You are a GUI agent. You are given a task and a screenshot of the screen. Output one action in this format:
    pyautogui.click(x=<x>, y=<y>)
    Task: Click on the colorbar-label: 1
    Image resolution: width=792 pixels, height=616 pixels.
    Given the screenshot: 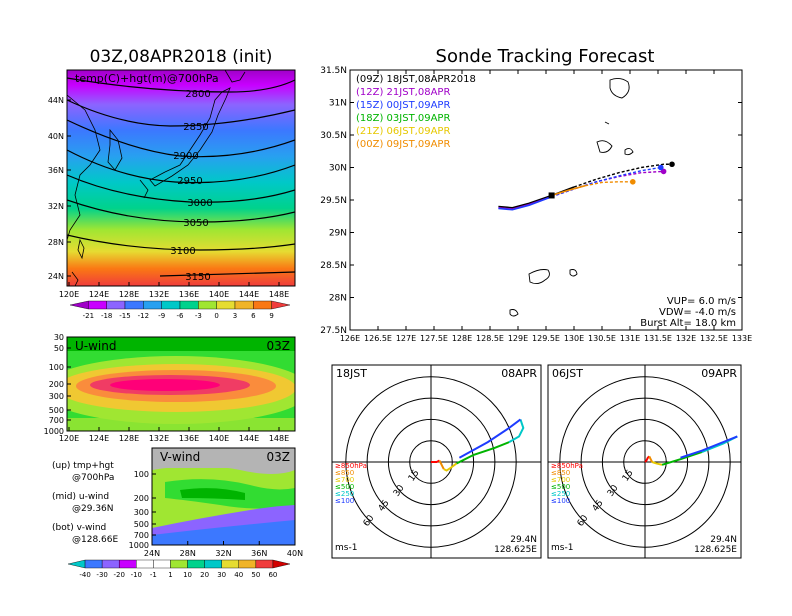 What is the action you would take?
    pyautogui.click(x=170, y=575)
    